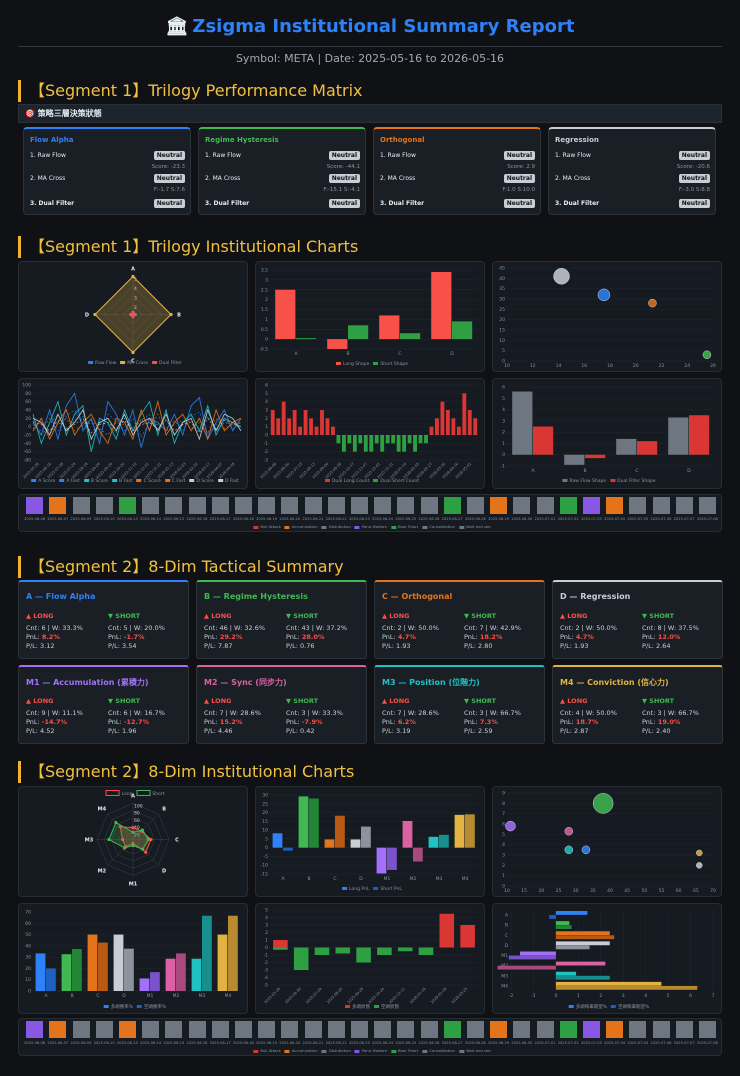  I want to click on pnl-line: PnL: 7.3%, so click(492, 722).